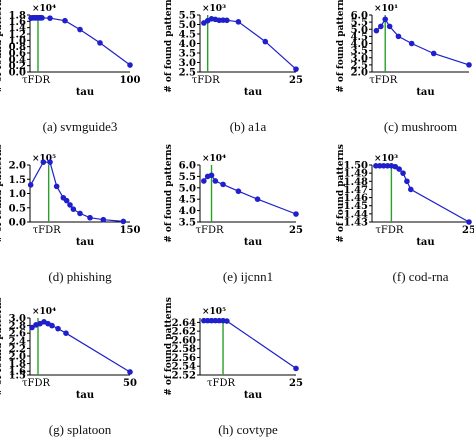 The height and width of the screenshot is (438, 474). I want to click on y-tick-label: 3.0, so click(17, 319).